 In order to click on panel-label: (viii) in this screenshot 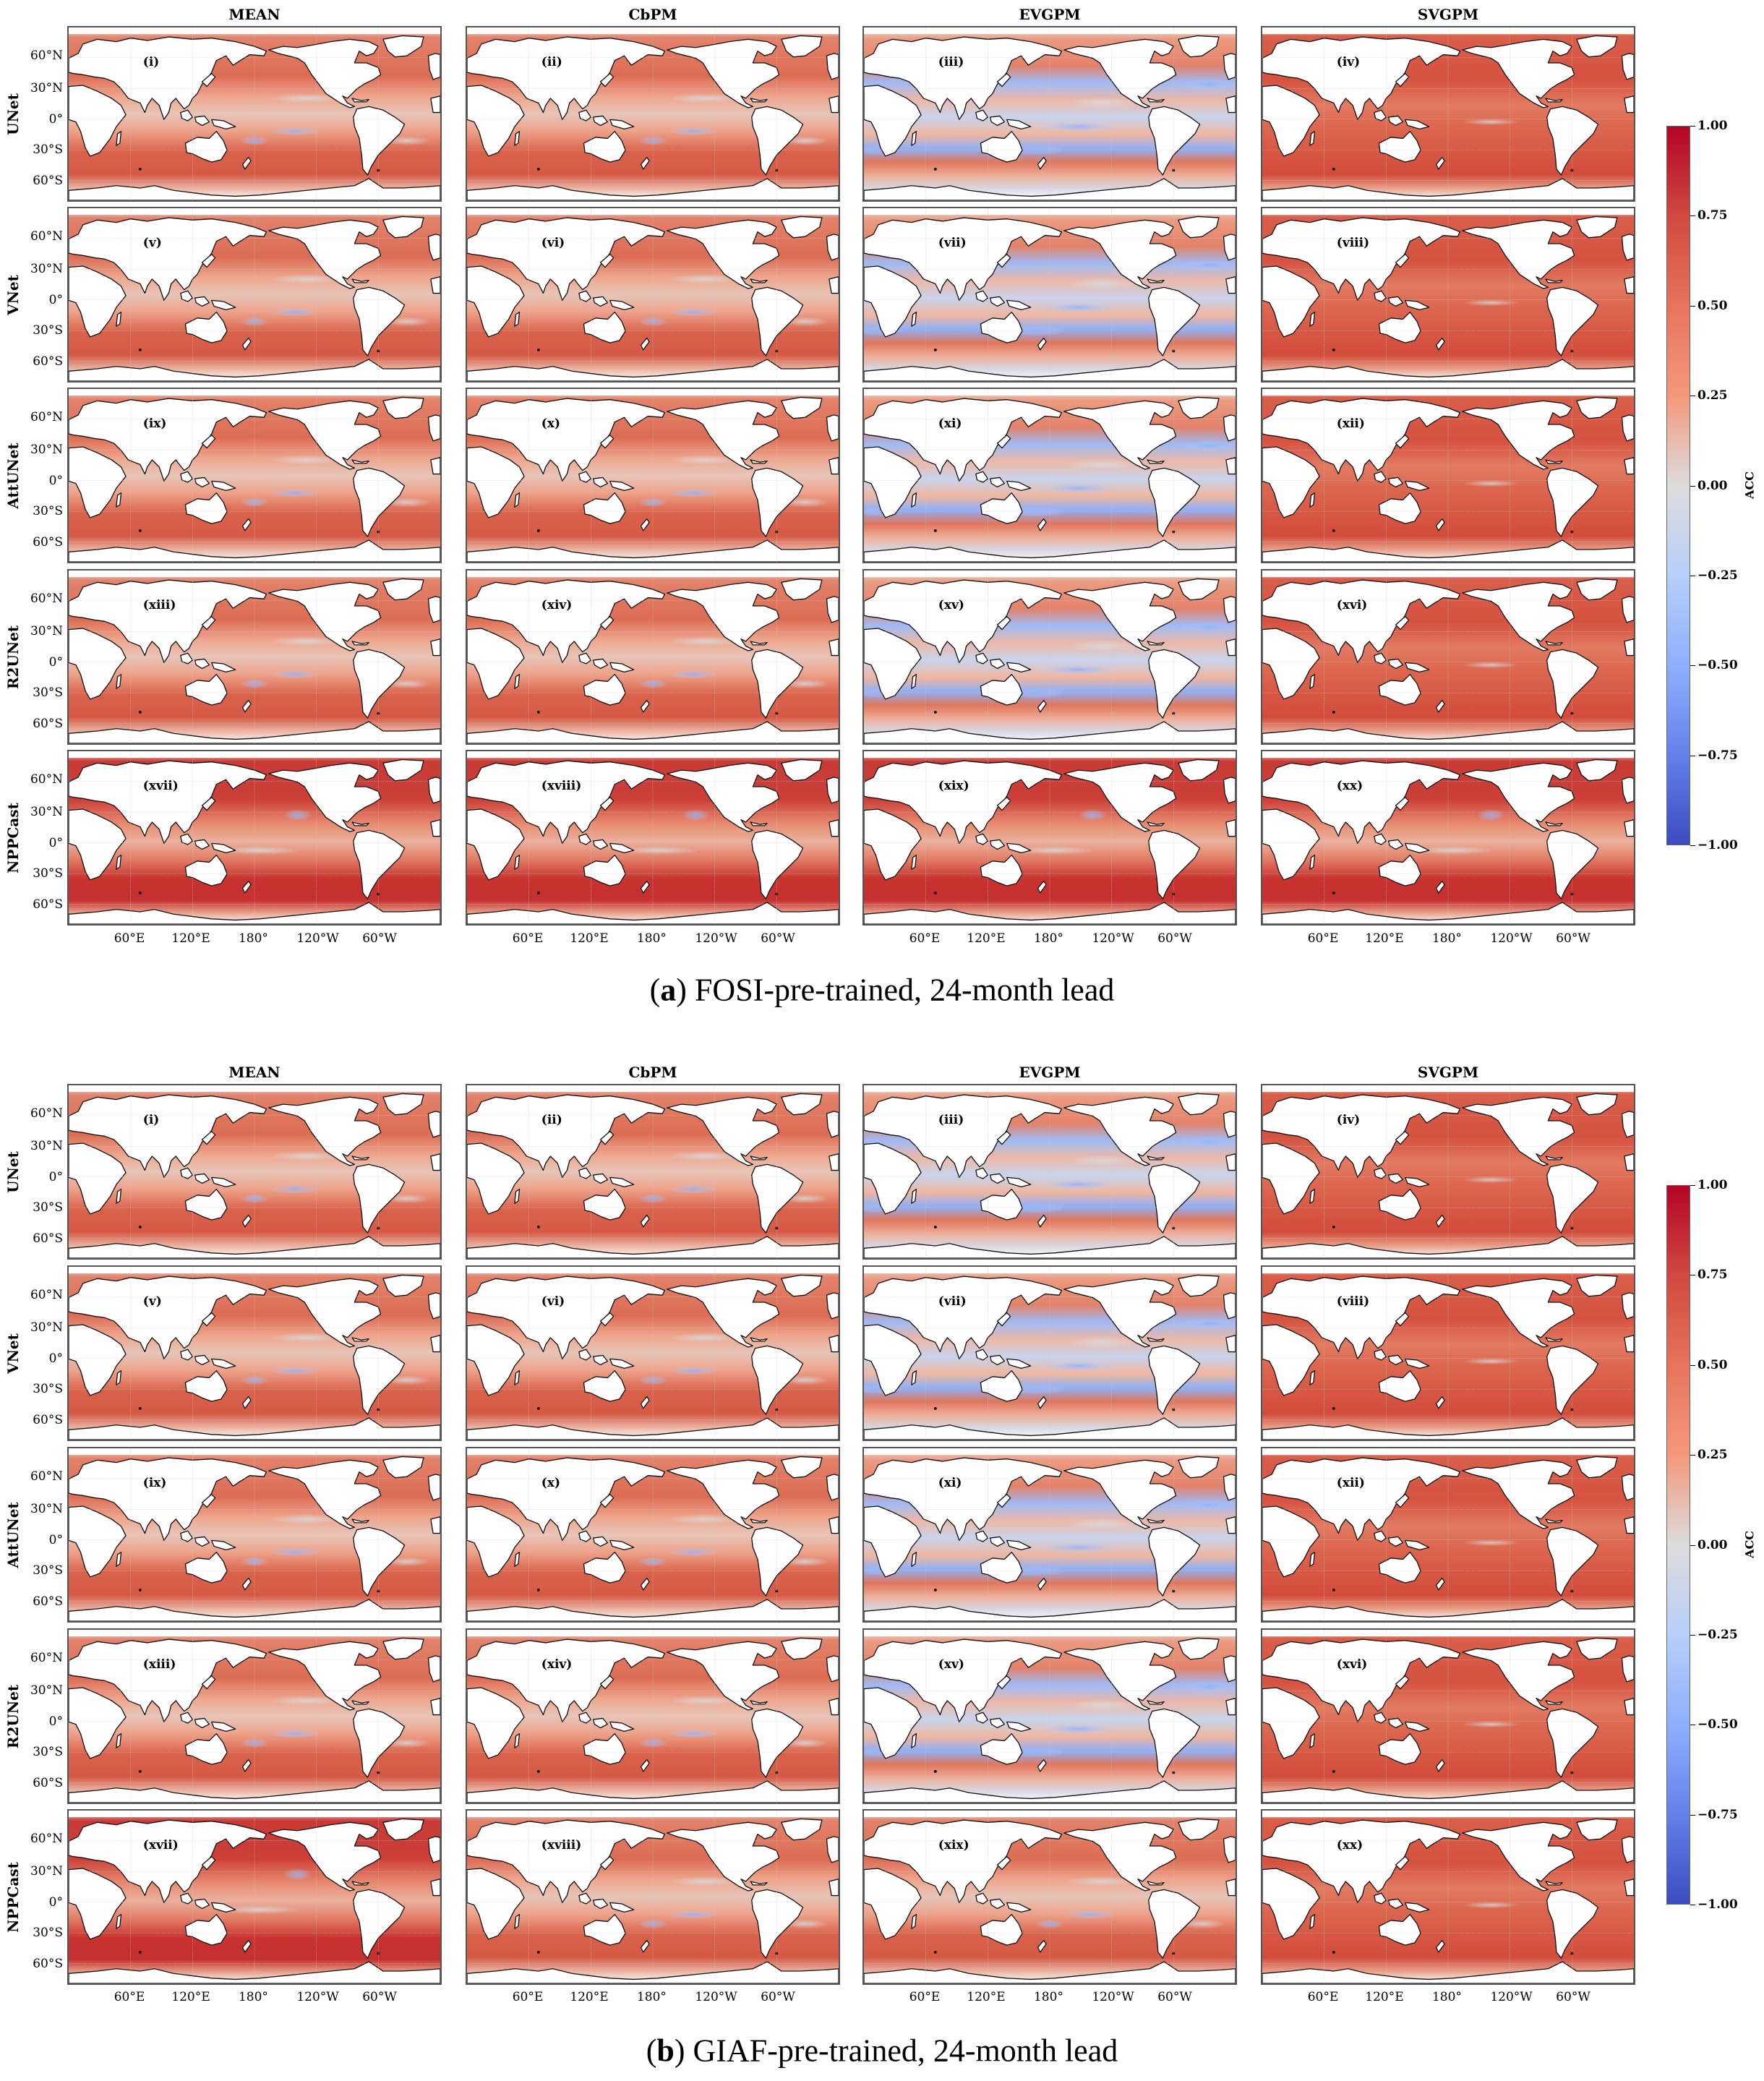, I will do `click(1353, 1301)`.